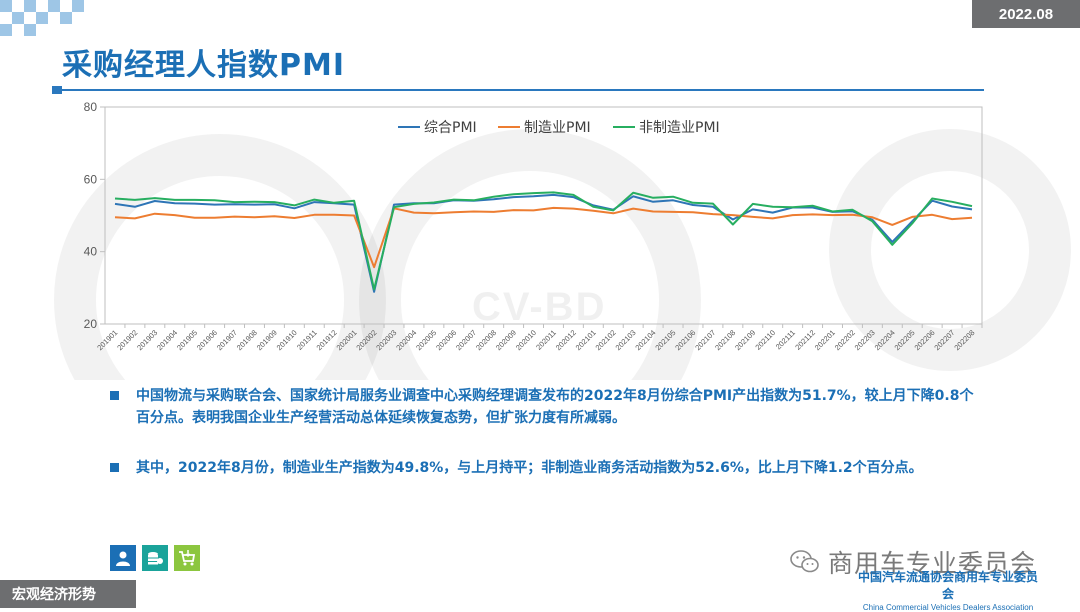  I want to click on x-tick-label: 201910, so click(287, 340).